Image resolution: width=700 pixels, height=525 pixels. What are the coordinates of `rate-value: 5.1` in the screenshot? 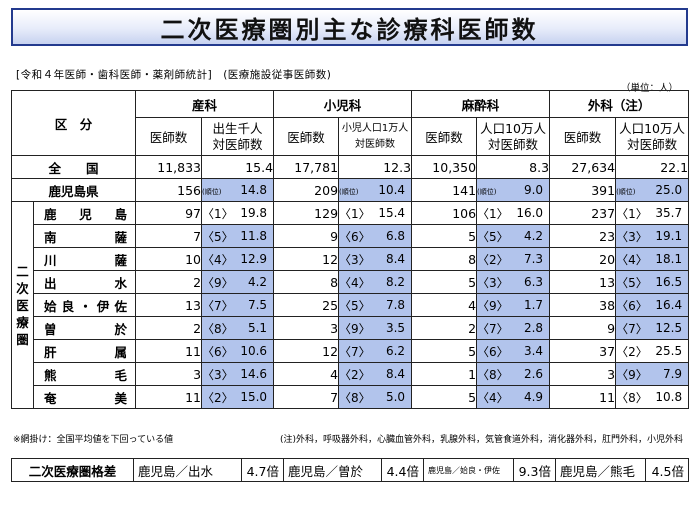 It's located at (257, 328).